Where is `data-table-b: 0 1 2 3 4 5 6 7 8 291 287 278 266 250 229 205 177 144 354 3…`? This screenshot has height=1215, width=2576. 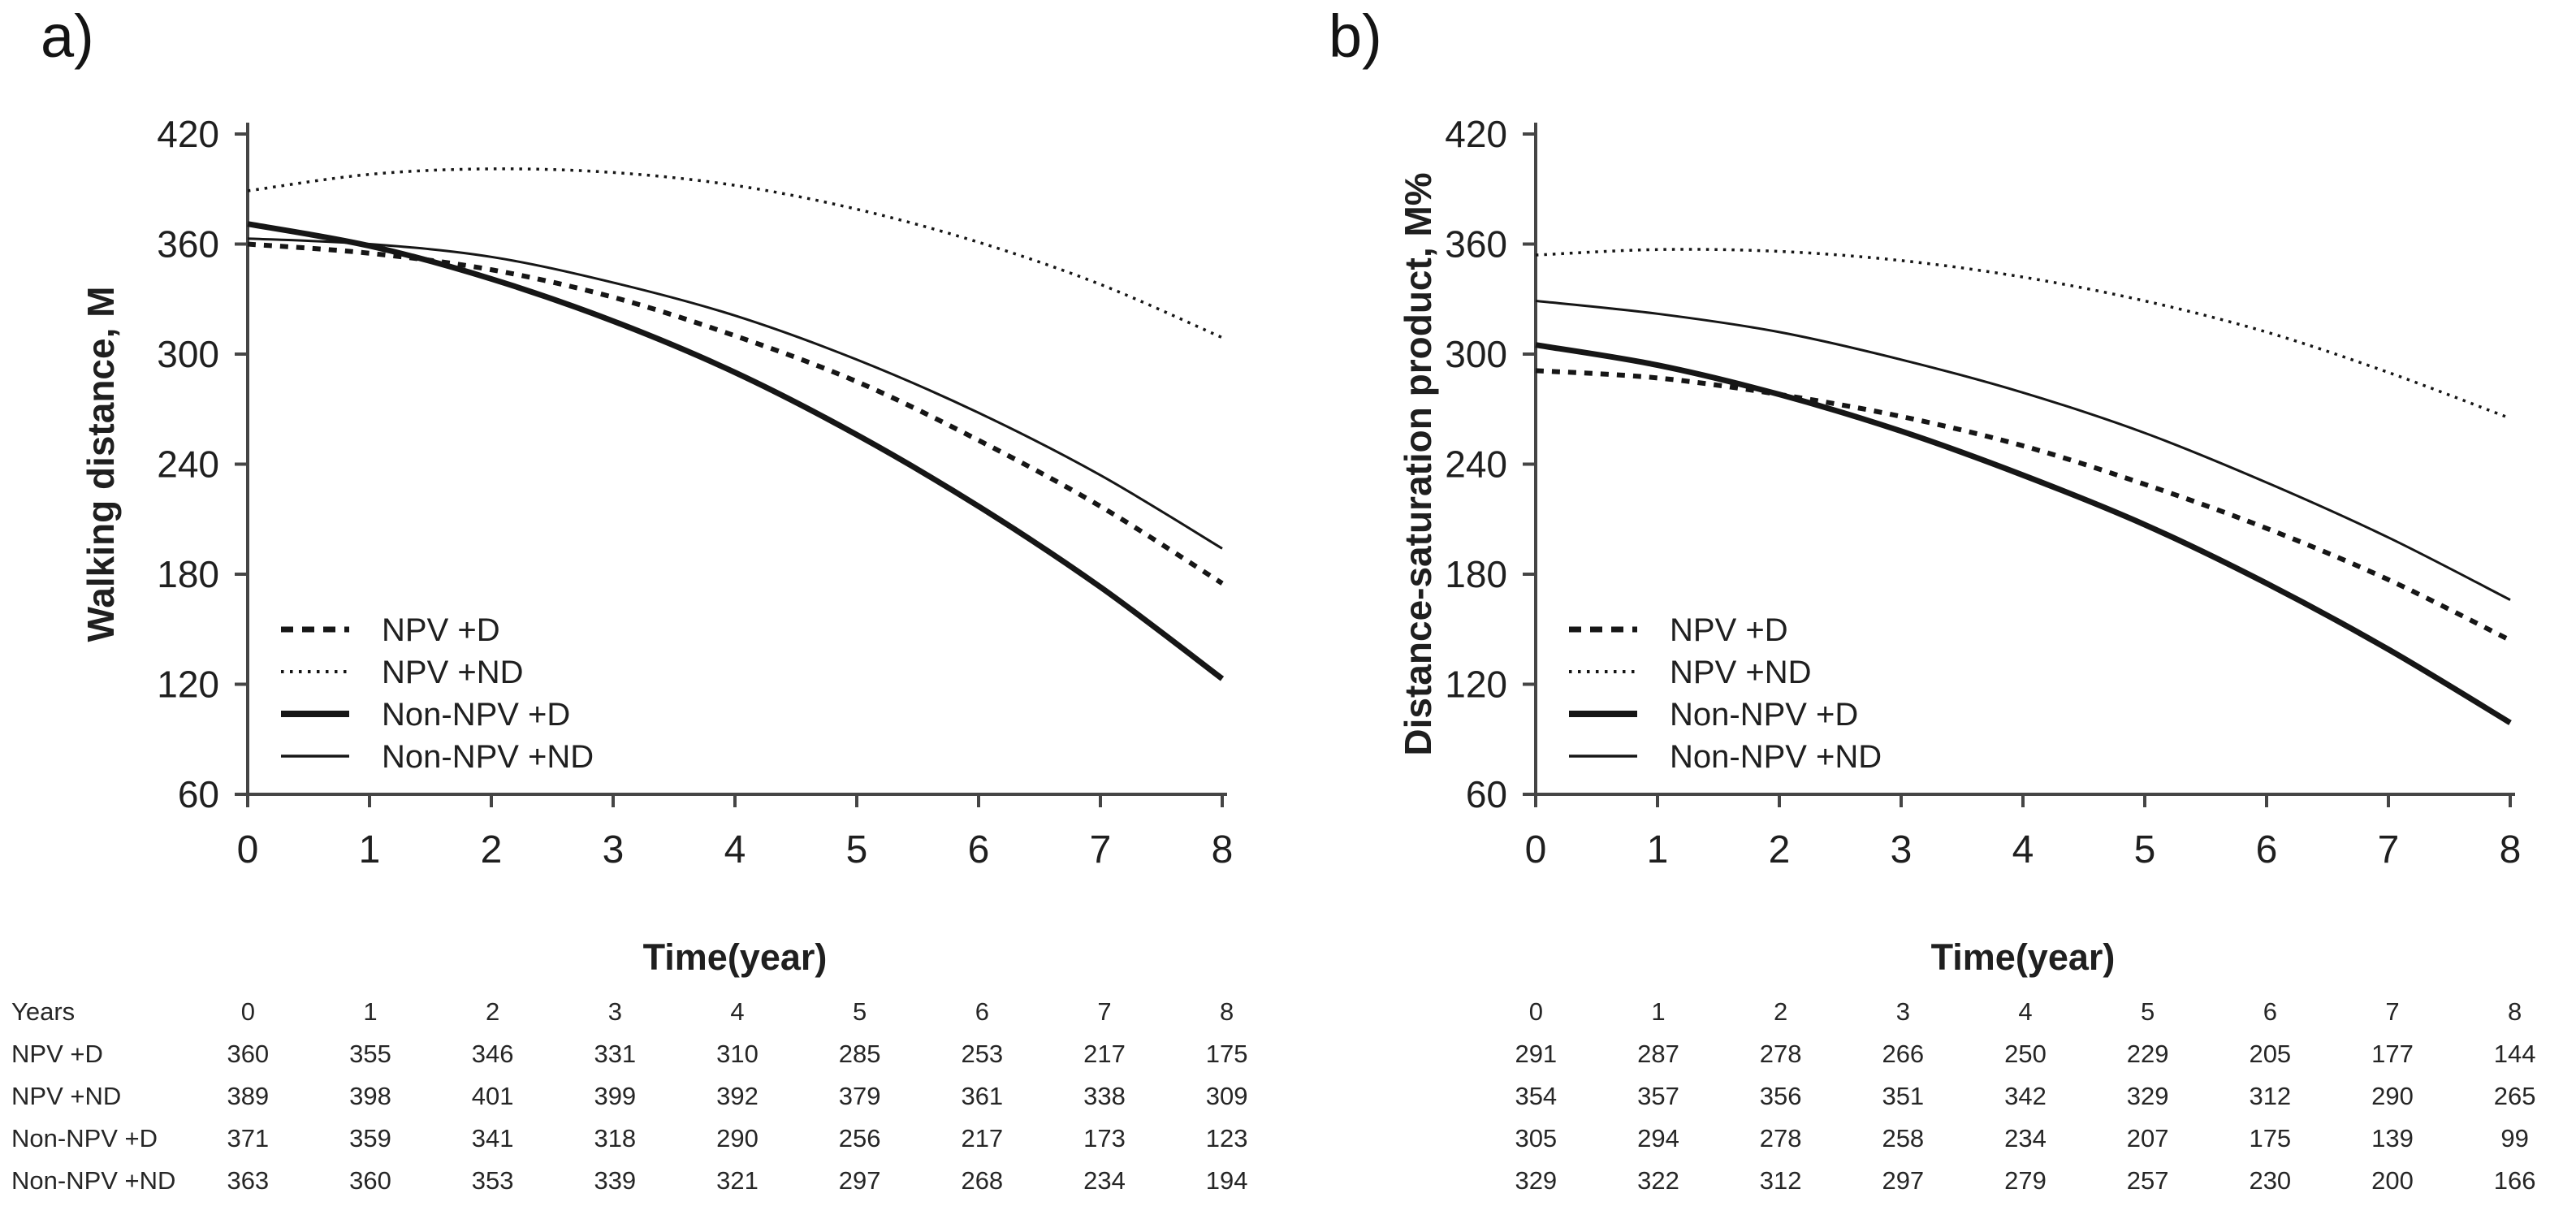
data-table-b: 0 1 2 3 4 5 6 7 8 291 287 278 266 250 229 205 177 144 354 3… is located at coordinates (1932, 1096).